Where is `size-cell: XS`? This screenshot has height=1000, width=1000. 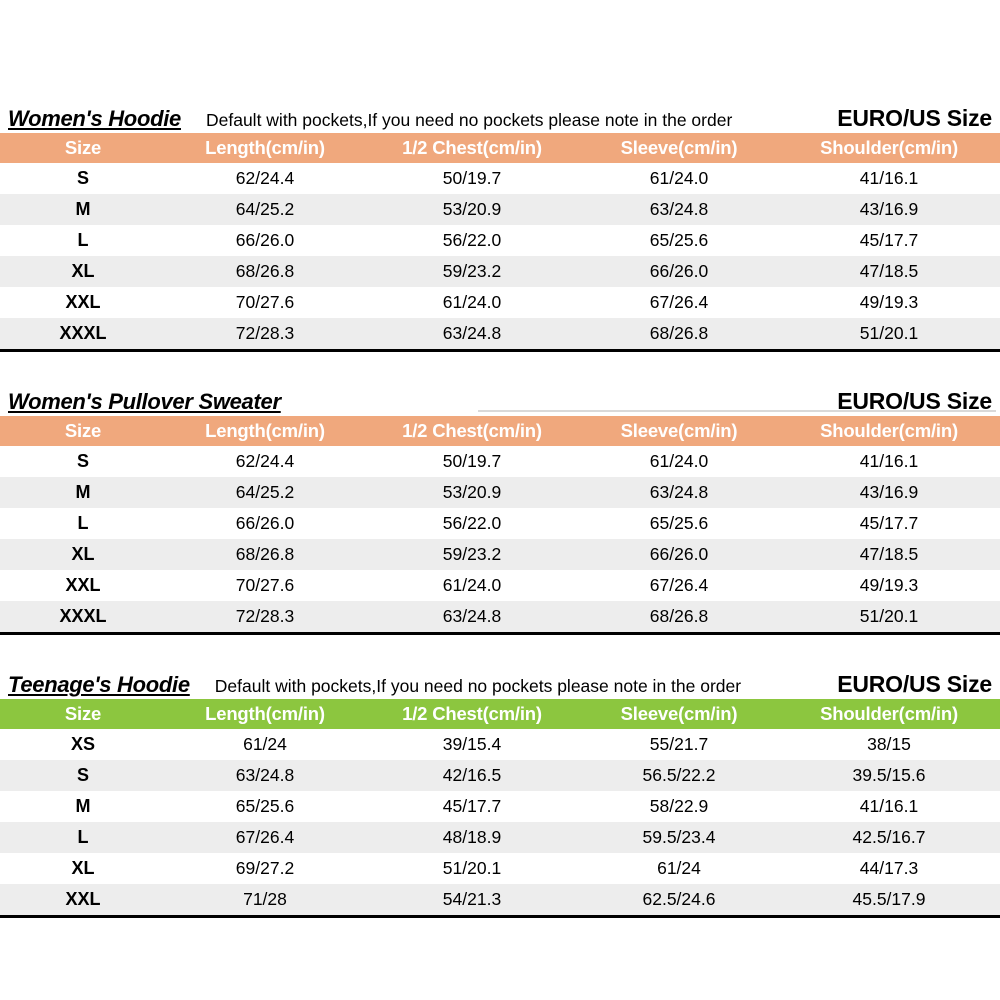 size-cell: XS is located at coordinates (82, 744).